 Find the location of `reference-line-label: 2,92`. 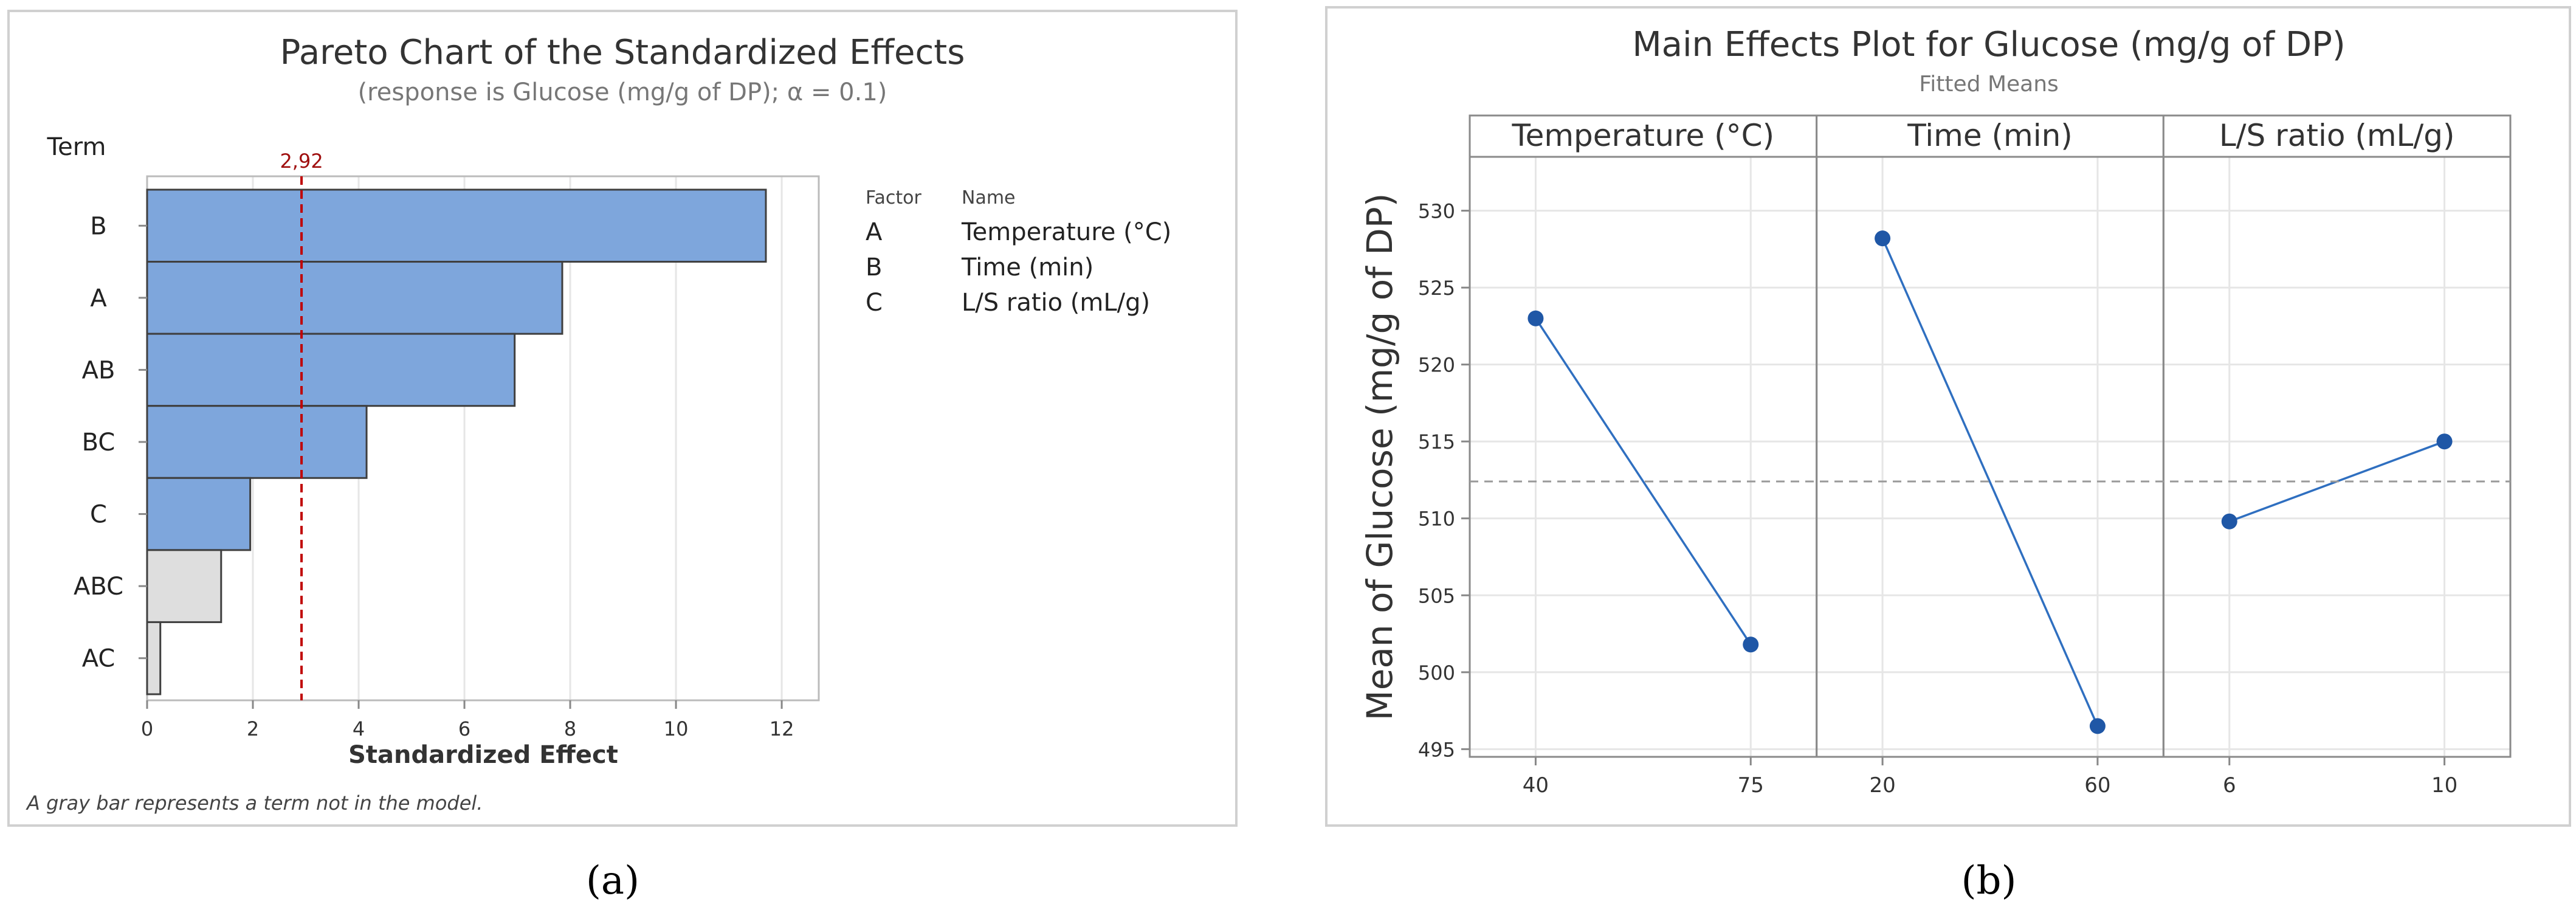

reference-line-label: 2,92 is located at coordinates (301, 162).